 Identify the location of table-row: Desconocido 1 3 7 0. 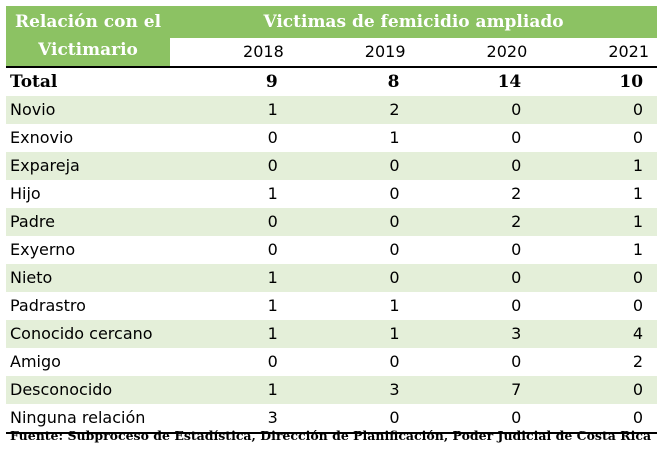
(332, 390).